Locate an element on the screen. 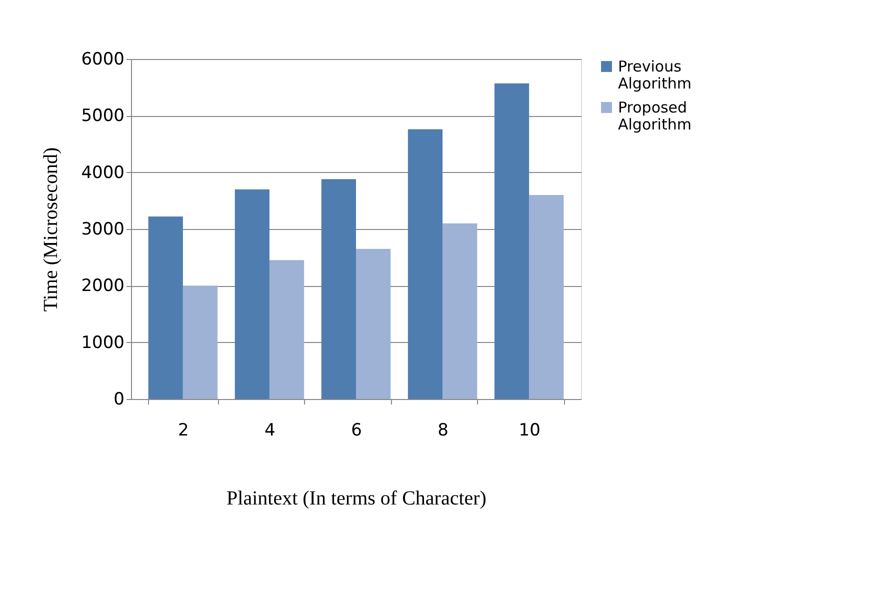 Image resolution: width=870 pixels, height=593 pixels. y-tick-label: 4000 is located at coordinates (102, 172).